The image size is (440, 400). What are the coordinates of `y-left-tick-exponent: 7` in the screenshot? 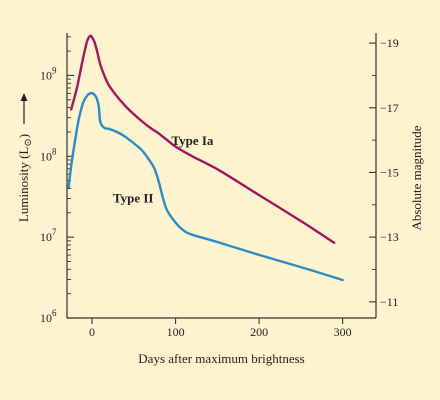 It's located at (54, 232).